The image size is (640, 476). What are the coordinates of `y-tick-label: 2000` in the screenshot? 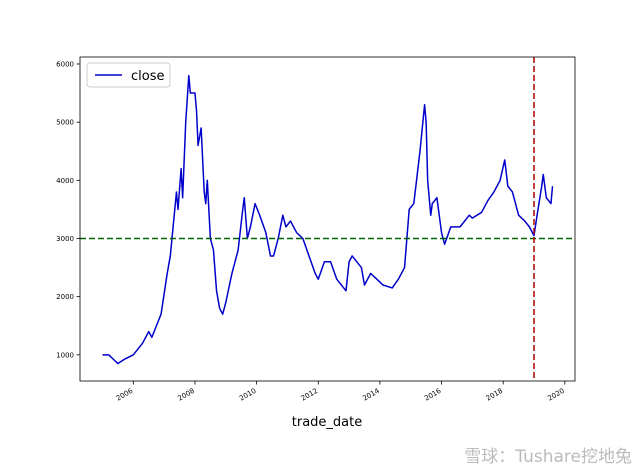 It's located at (65, 297).